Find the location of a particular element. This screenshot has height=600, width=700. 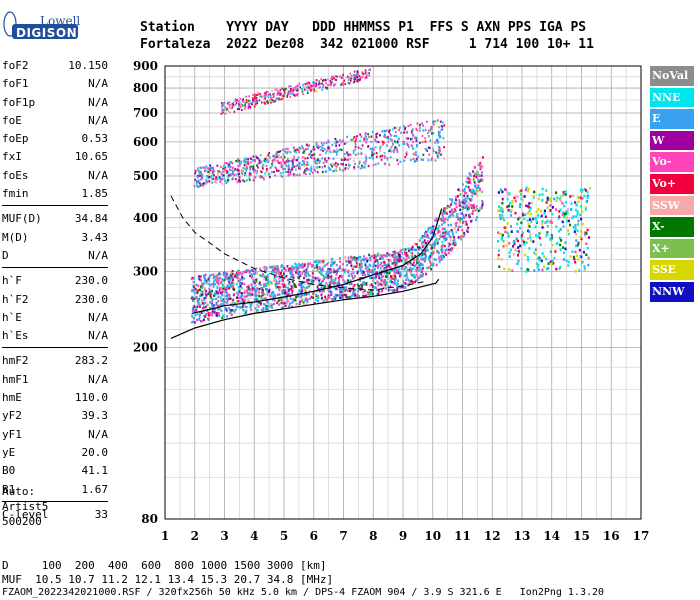

param-value: 33 is located at coordinates (101, 514).